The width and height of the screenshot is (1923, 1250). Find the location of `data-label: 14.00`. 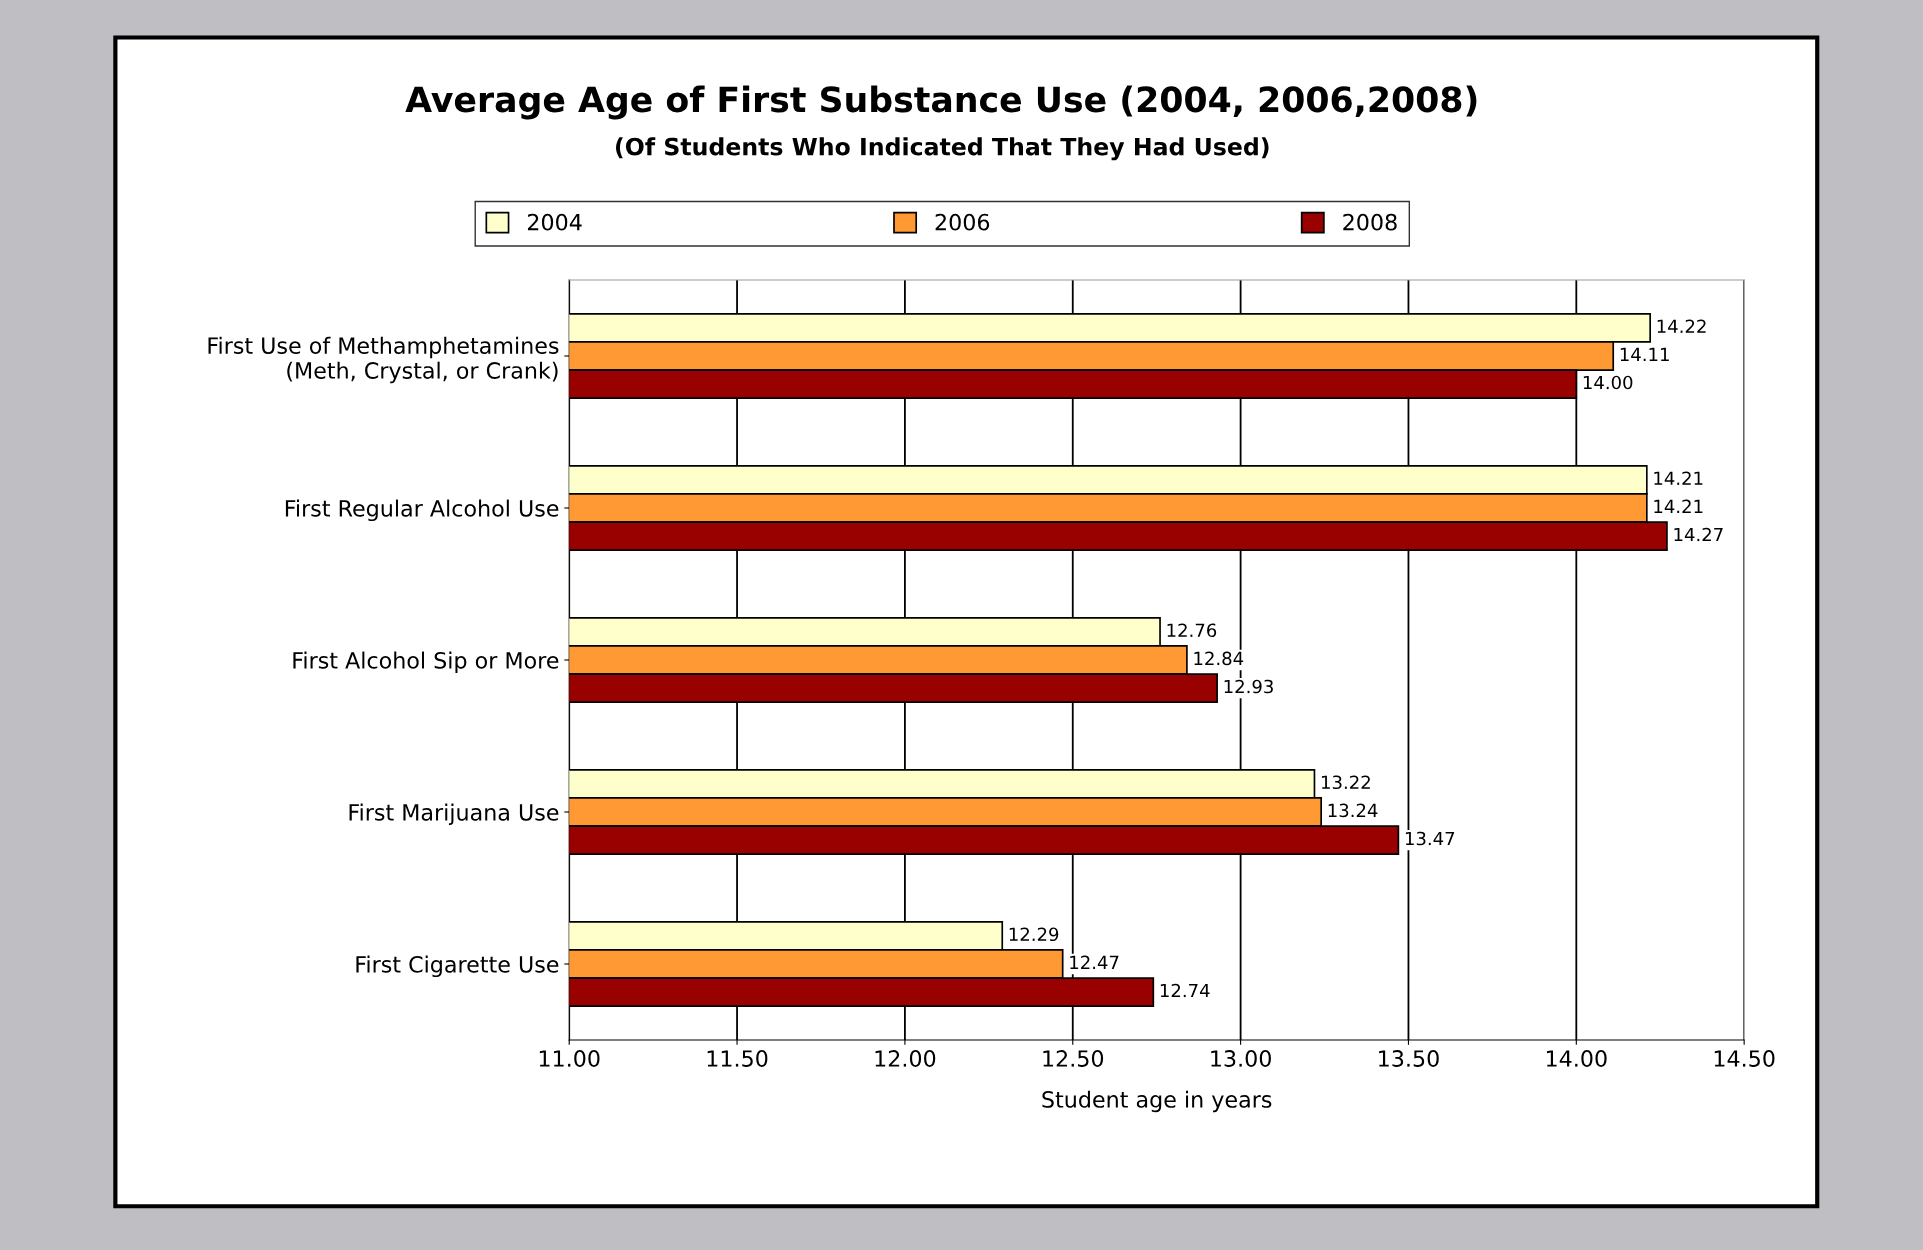

data-label: 14.00 is located at coordinates (1608, 382).